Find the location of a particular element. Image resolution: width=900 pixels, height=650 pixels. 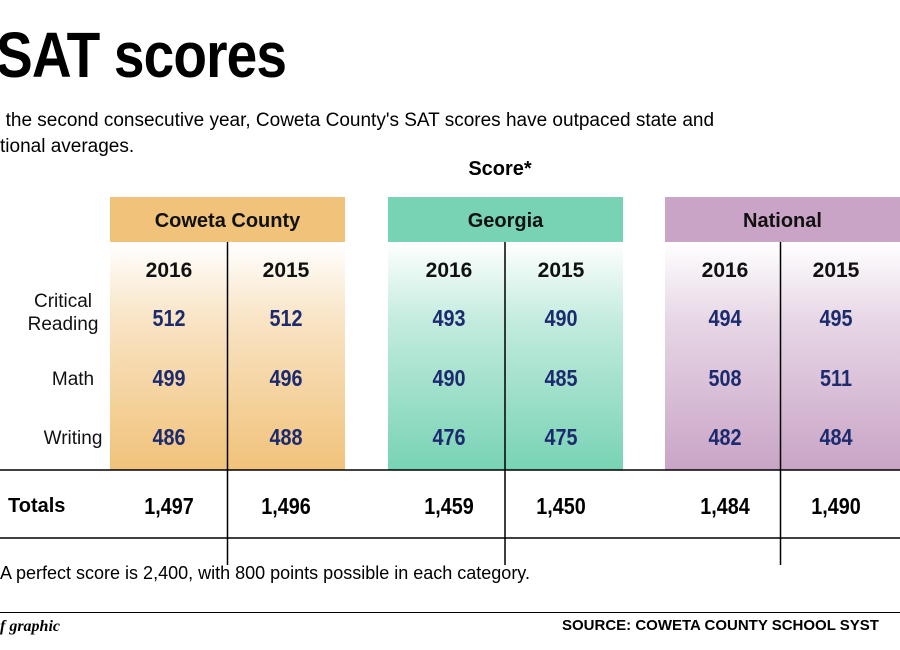

group-panel-national is located at coordinates (782, 356).